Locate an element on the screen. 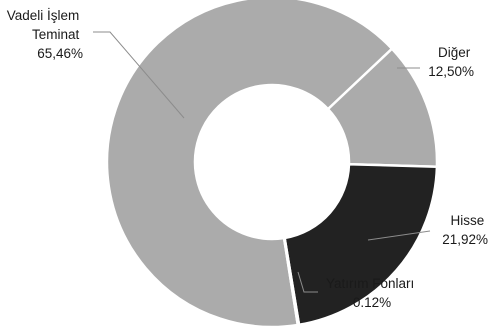 Image resolution: width=490 pixels, height=335 pixels. slice-yatirim-fonlari is located at coordinates (291, 281).